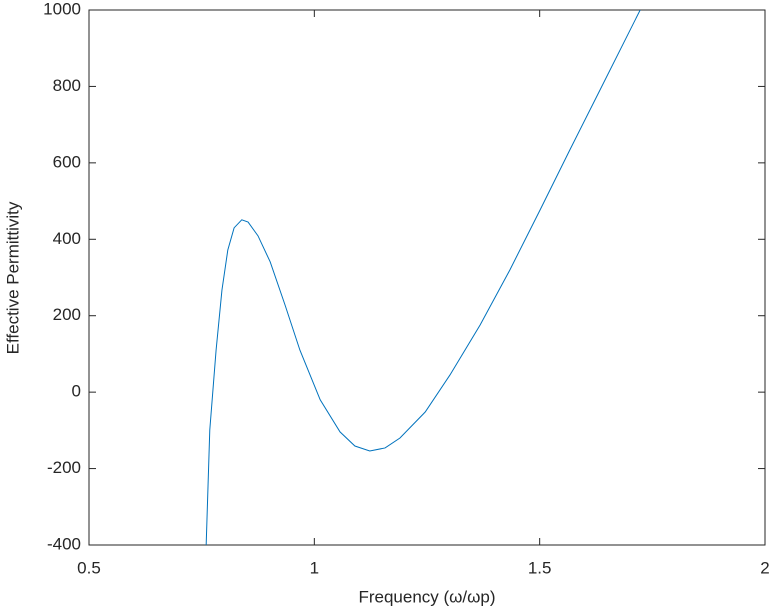  I want to click on x-tick-label: 2, so click(764, 567).